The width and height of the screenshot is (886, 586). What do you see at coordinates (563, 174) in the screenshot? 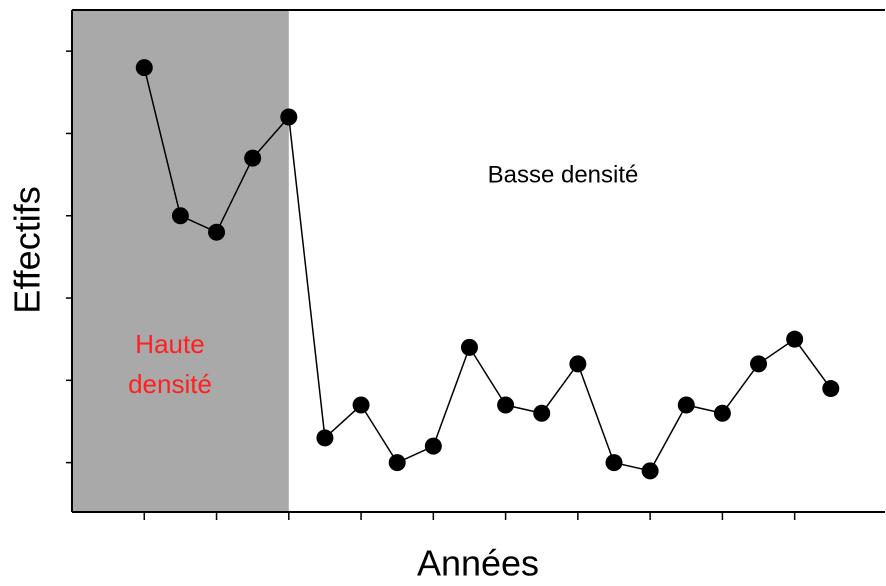
I see `annotation: Basse densité` at bounding box center [563, 174].